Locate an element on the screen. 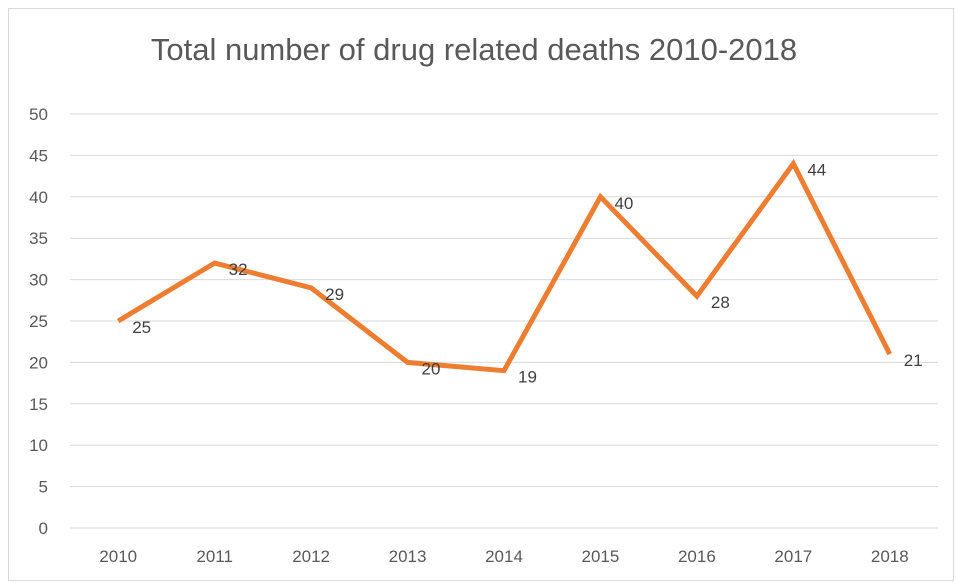 This screenshot has height=583, width=956. data-label: 29 is located at coordinates (334, 294).